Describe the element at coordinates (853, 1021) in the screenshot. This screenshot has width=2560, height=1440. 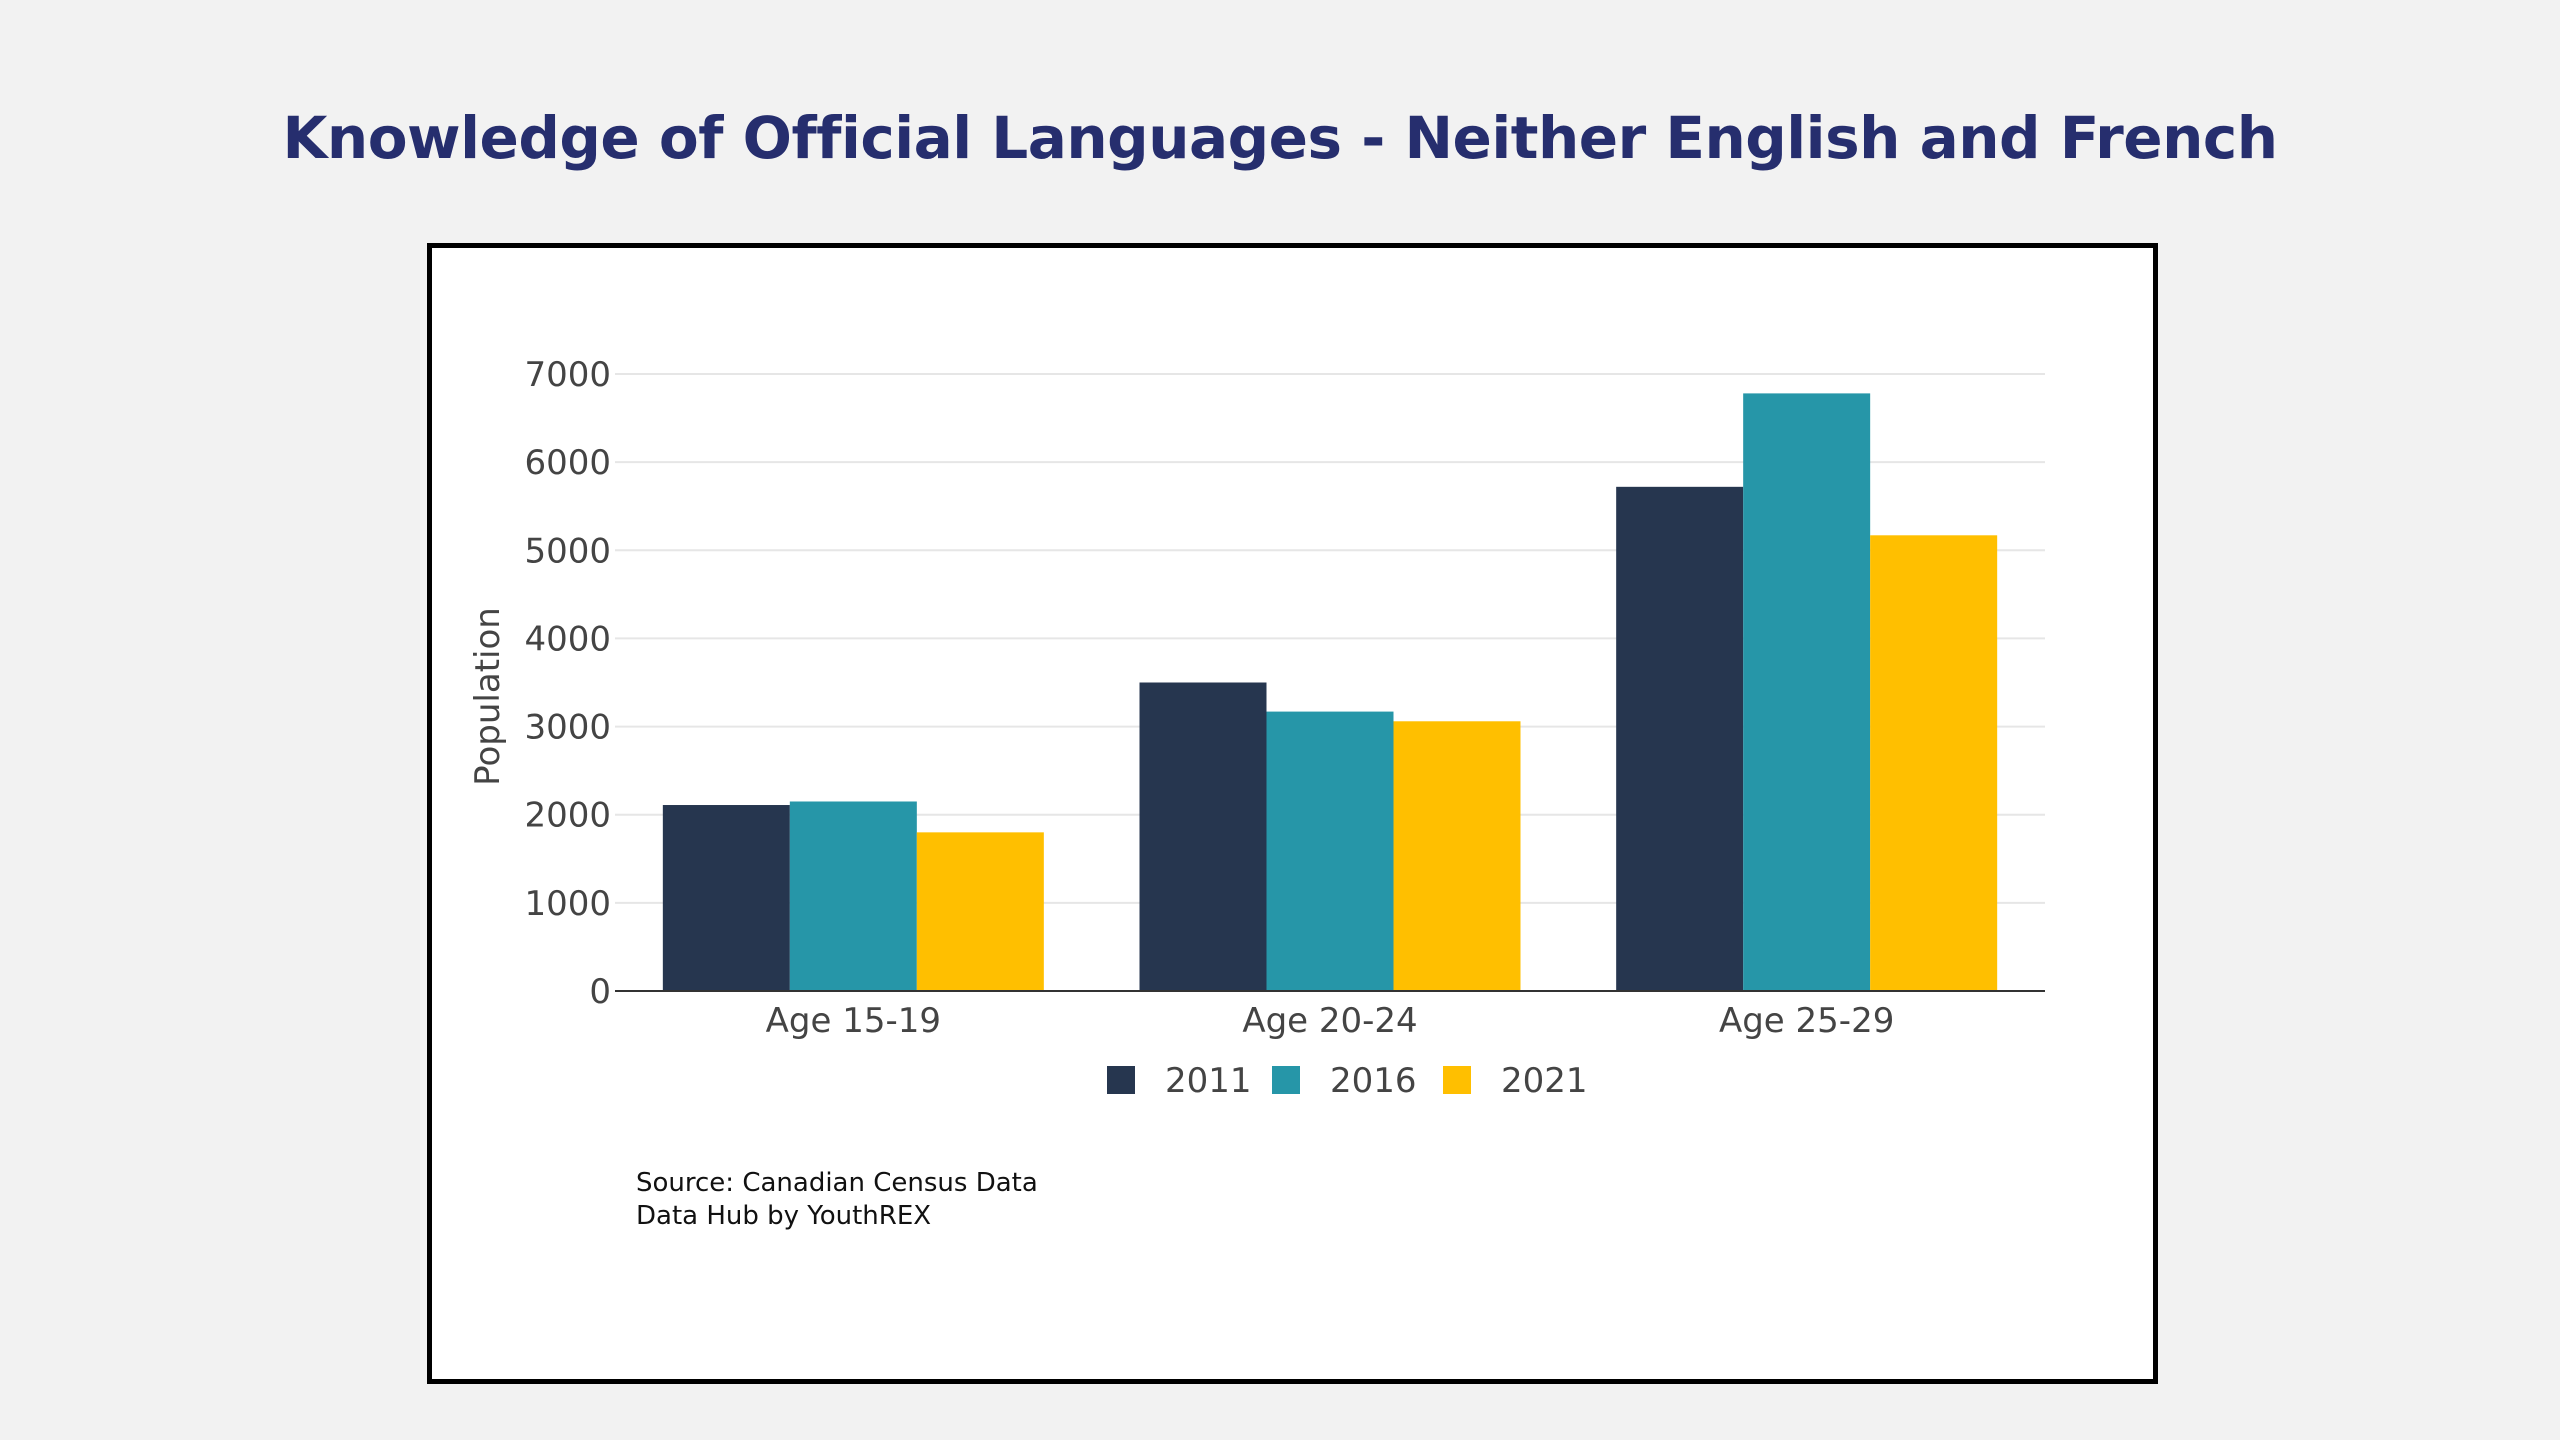
I see `x-tick-label: Age 15-19` at that location.